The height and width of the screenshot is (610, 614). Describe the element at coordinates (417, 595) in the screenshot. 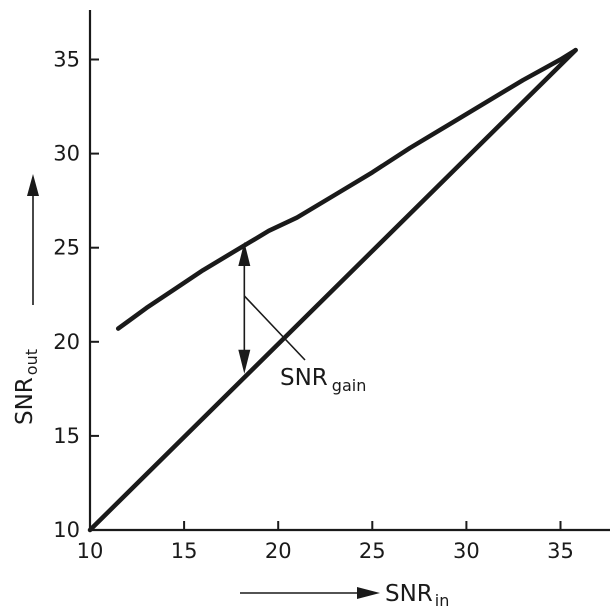

I see `x-axis-label: SNR in` at that location.